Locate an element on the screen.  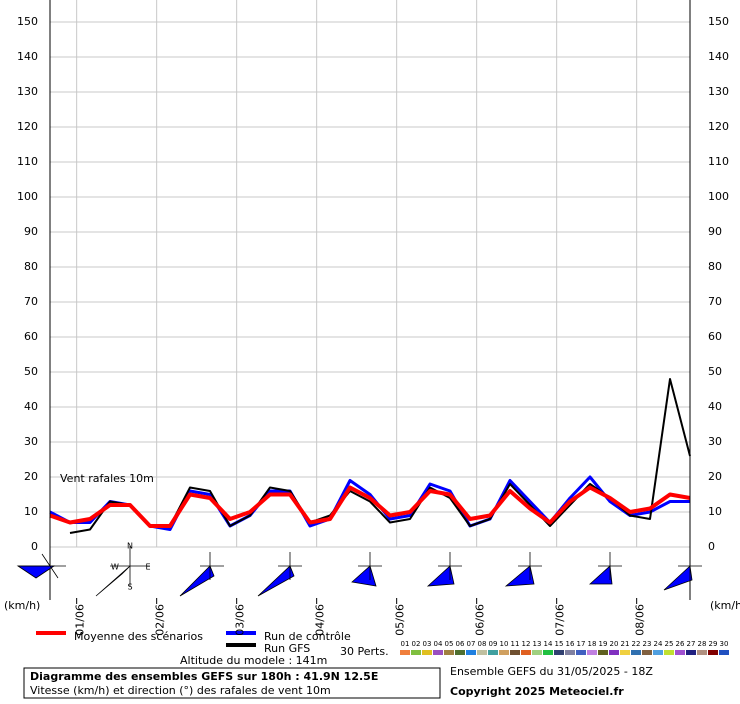
perturbation-label: 14 is located at coordinates (548, 644).